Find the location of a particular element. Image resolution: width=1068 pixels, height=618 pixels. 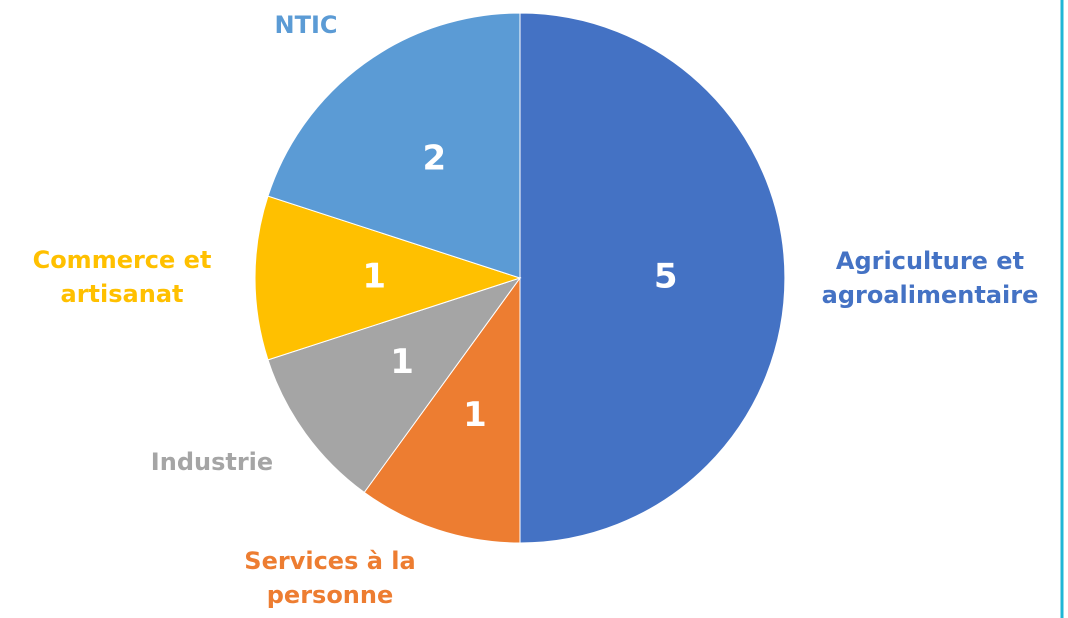

category-label: Commerce et artisanat is located at coordinates (122, 277).